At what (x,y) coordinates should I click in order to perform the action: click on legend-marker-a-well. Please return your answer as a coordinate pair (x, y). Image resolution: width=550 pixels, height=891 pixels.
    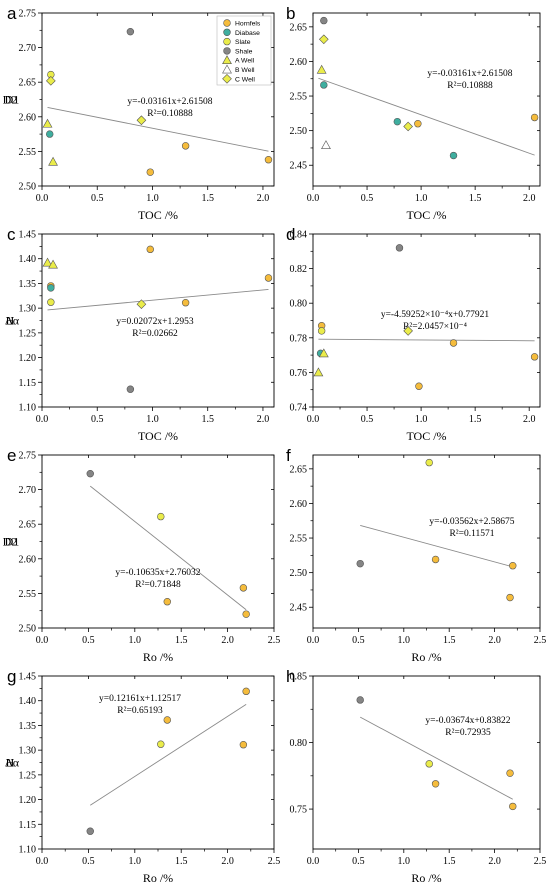
    Looking at the image, I should click on (227, 60).